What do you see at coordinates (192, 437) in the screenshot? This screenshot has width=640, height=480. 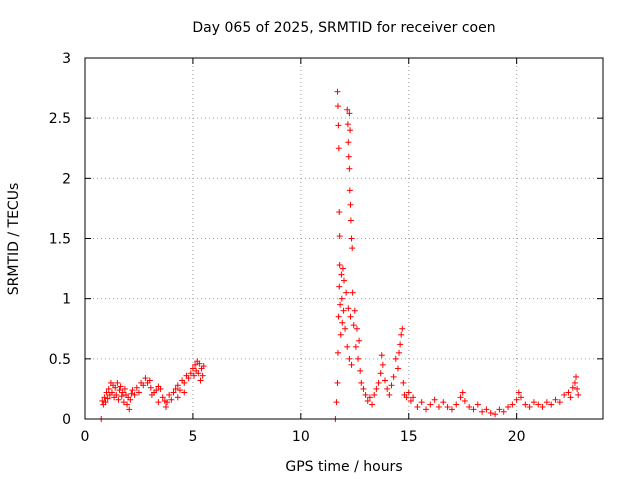 I see `x-tick-label: 5` at bounding box center [192, 437].